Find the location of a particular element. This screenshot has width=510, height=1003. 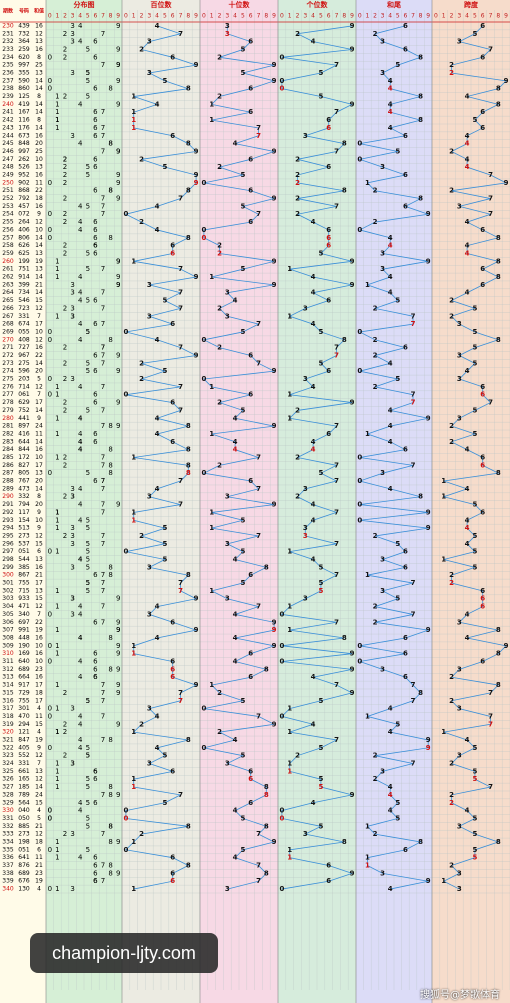

distribution-digit: 1 is located at coordinates (57, 654).